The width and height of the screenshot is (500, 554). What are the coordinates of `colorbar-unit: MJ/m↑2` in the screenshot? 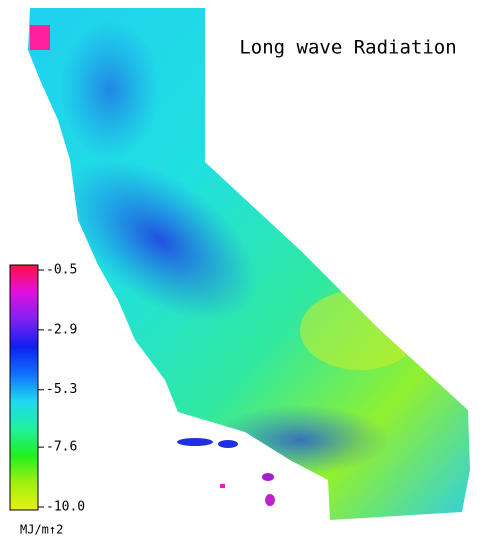 It's located at (41, 530).